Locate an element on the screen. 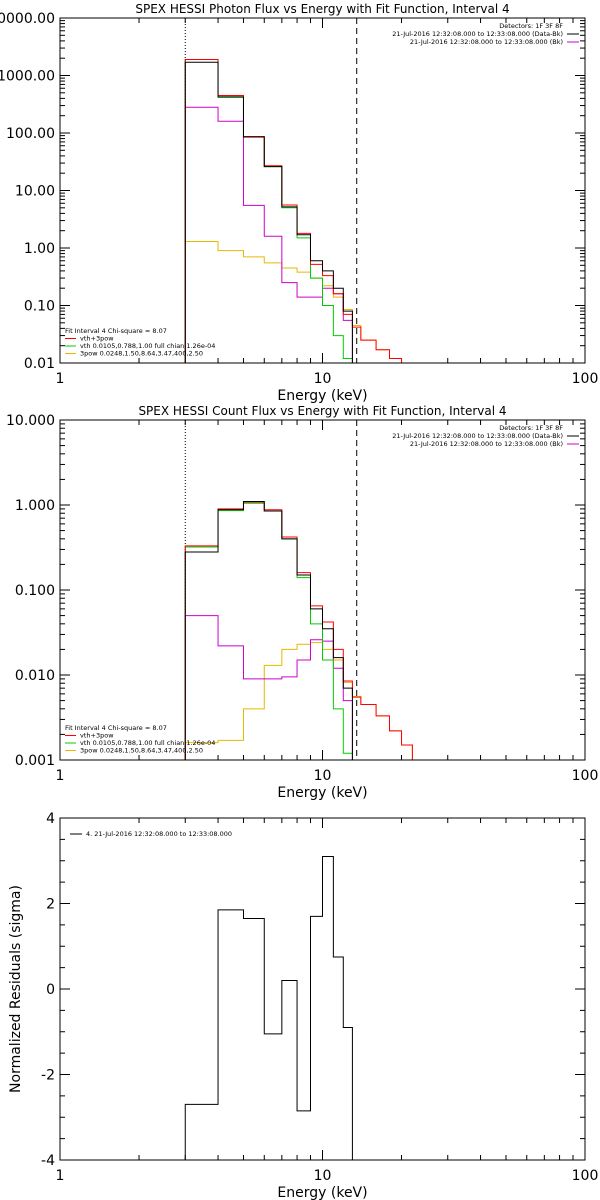 Image resolution: width=600 pixels, height=1200 pixels. y-axis-label: Normalized Residuals (sigma) is located at coordinates (16, 989).